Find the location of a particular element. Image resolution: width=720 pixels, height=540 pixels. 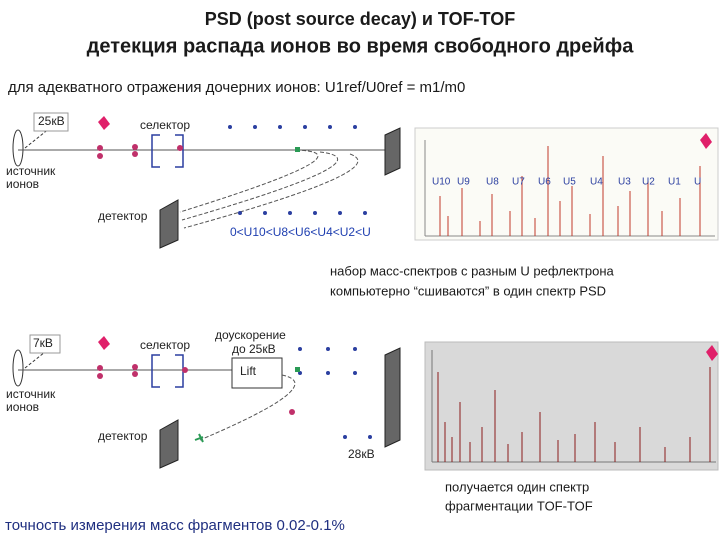

spectrum-label: U5 is located at coordinates (569, 182).